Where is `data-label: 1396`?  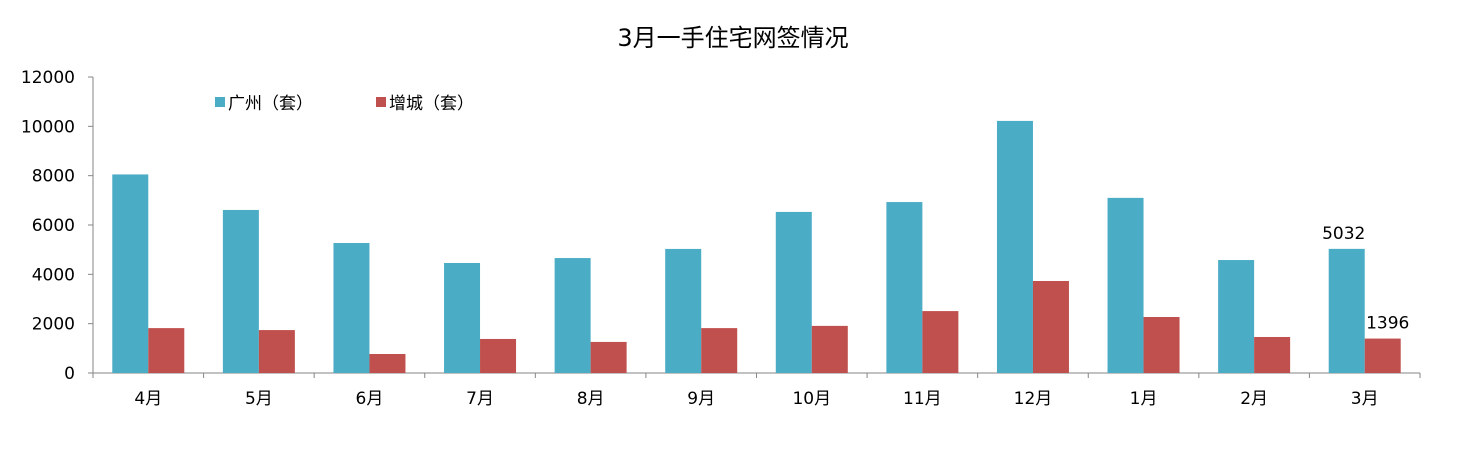
data-label: 1396 is located at coordinates (1387, 324).